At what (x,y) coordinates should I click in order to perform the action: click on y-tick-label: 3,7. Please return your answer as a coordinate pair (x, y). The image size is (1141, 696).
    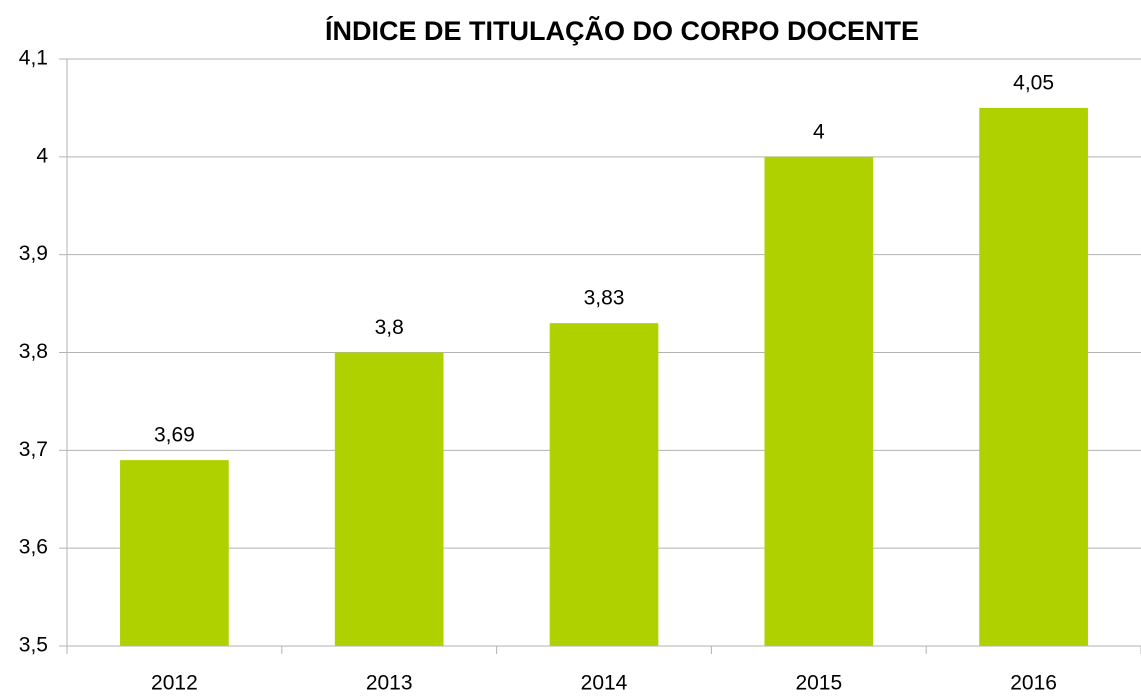
    Looking at the image, I should click on (33, 449).